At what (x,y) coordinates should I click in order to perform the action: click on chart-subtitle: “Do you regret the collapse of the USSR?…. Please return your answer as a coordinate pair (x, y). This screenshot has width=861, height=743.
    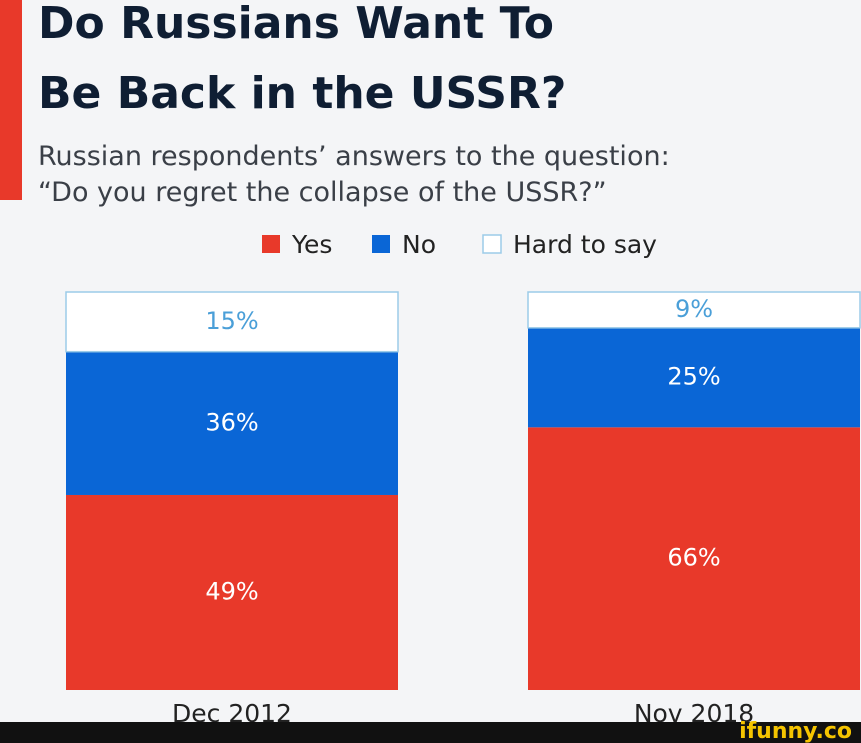
    Looking at the image, I should click on (322, 192).